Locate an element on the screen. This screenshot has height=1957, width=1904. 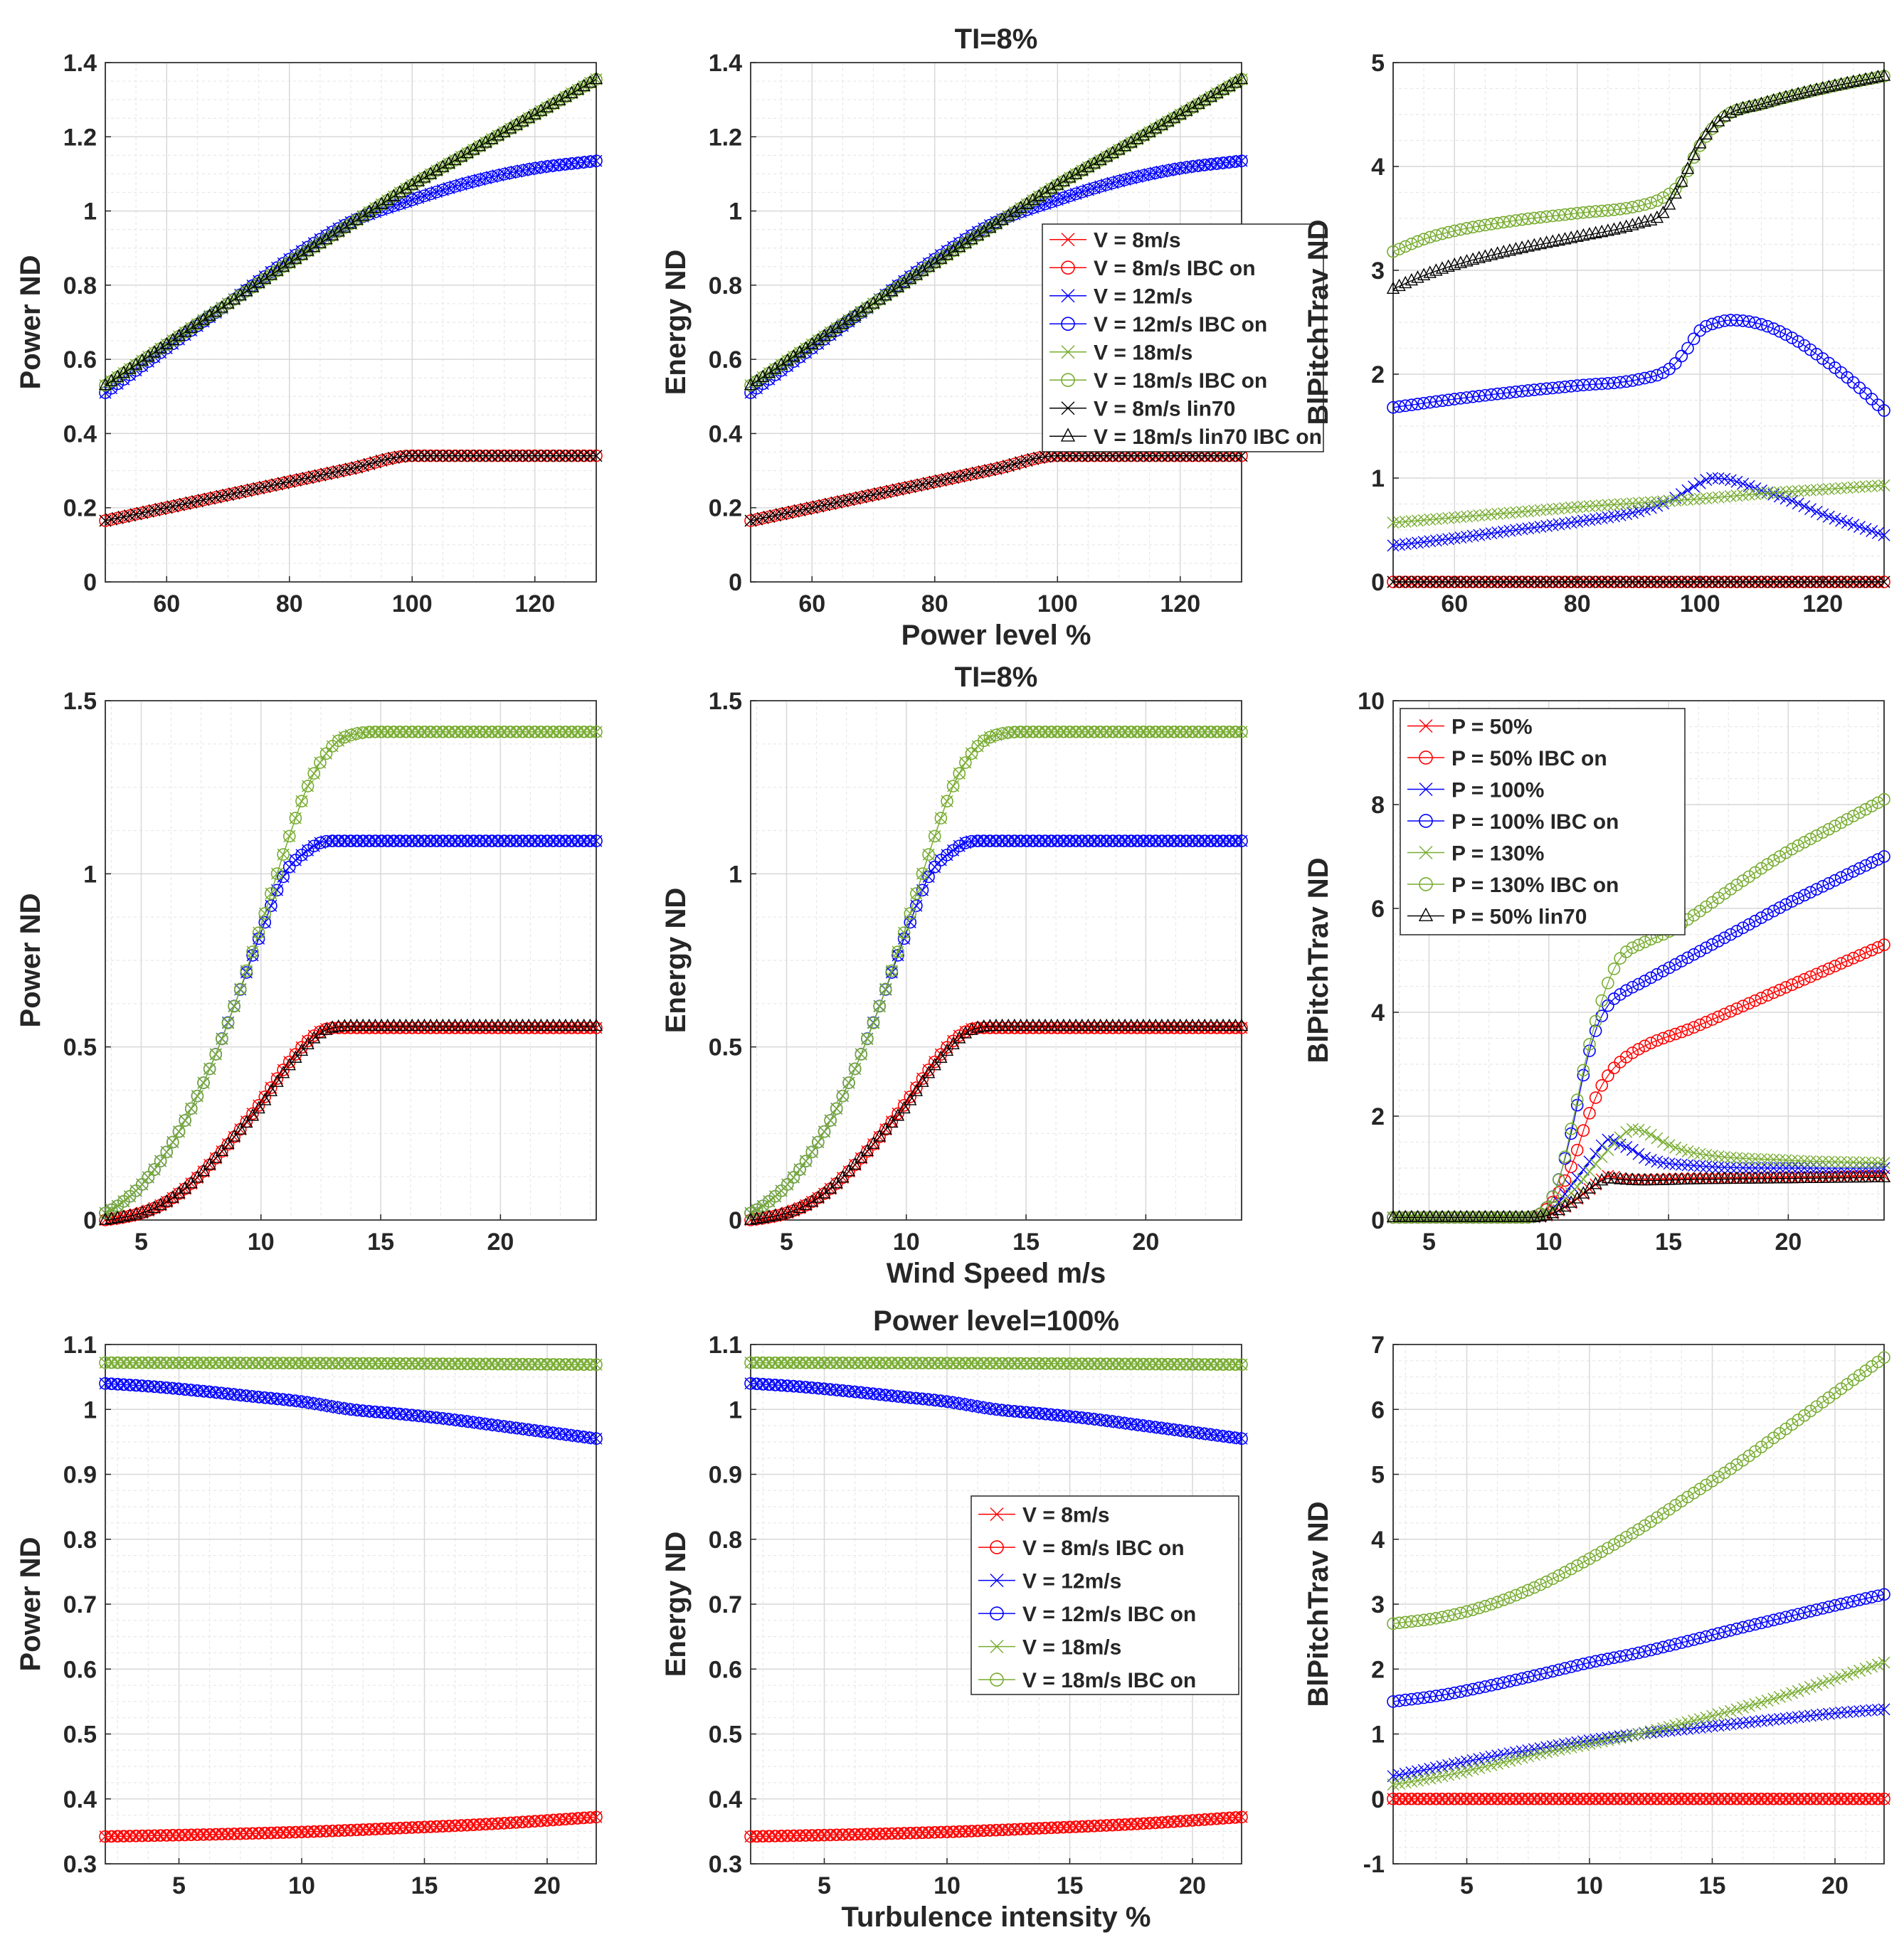
y-tick-label: 7 is located at coordinates (1378, 1346).